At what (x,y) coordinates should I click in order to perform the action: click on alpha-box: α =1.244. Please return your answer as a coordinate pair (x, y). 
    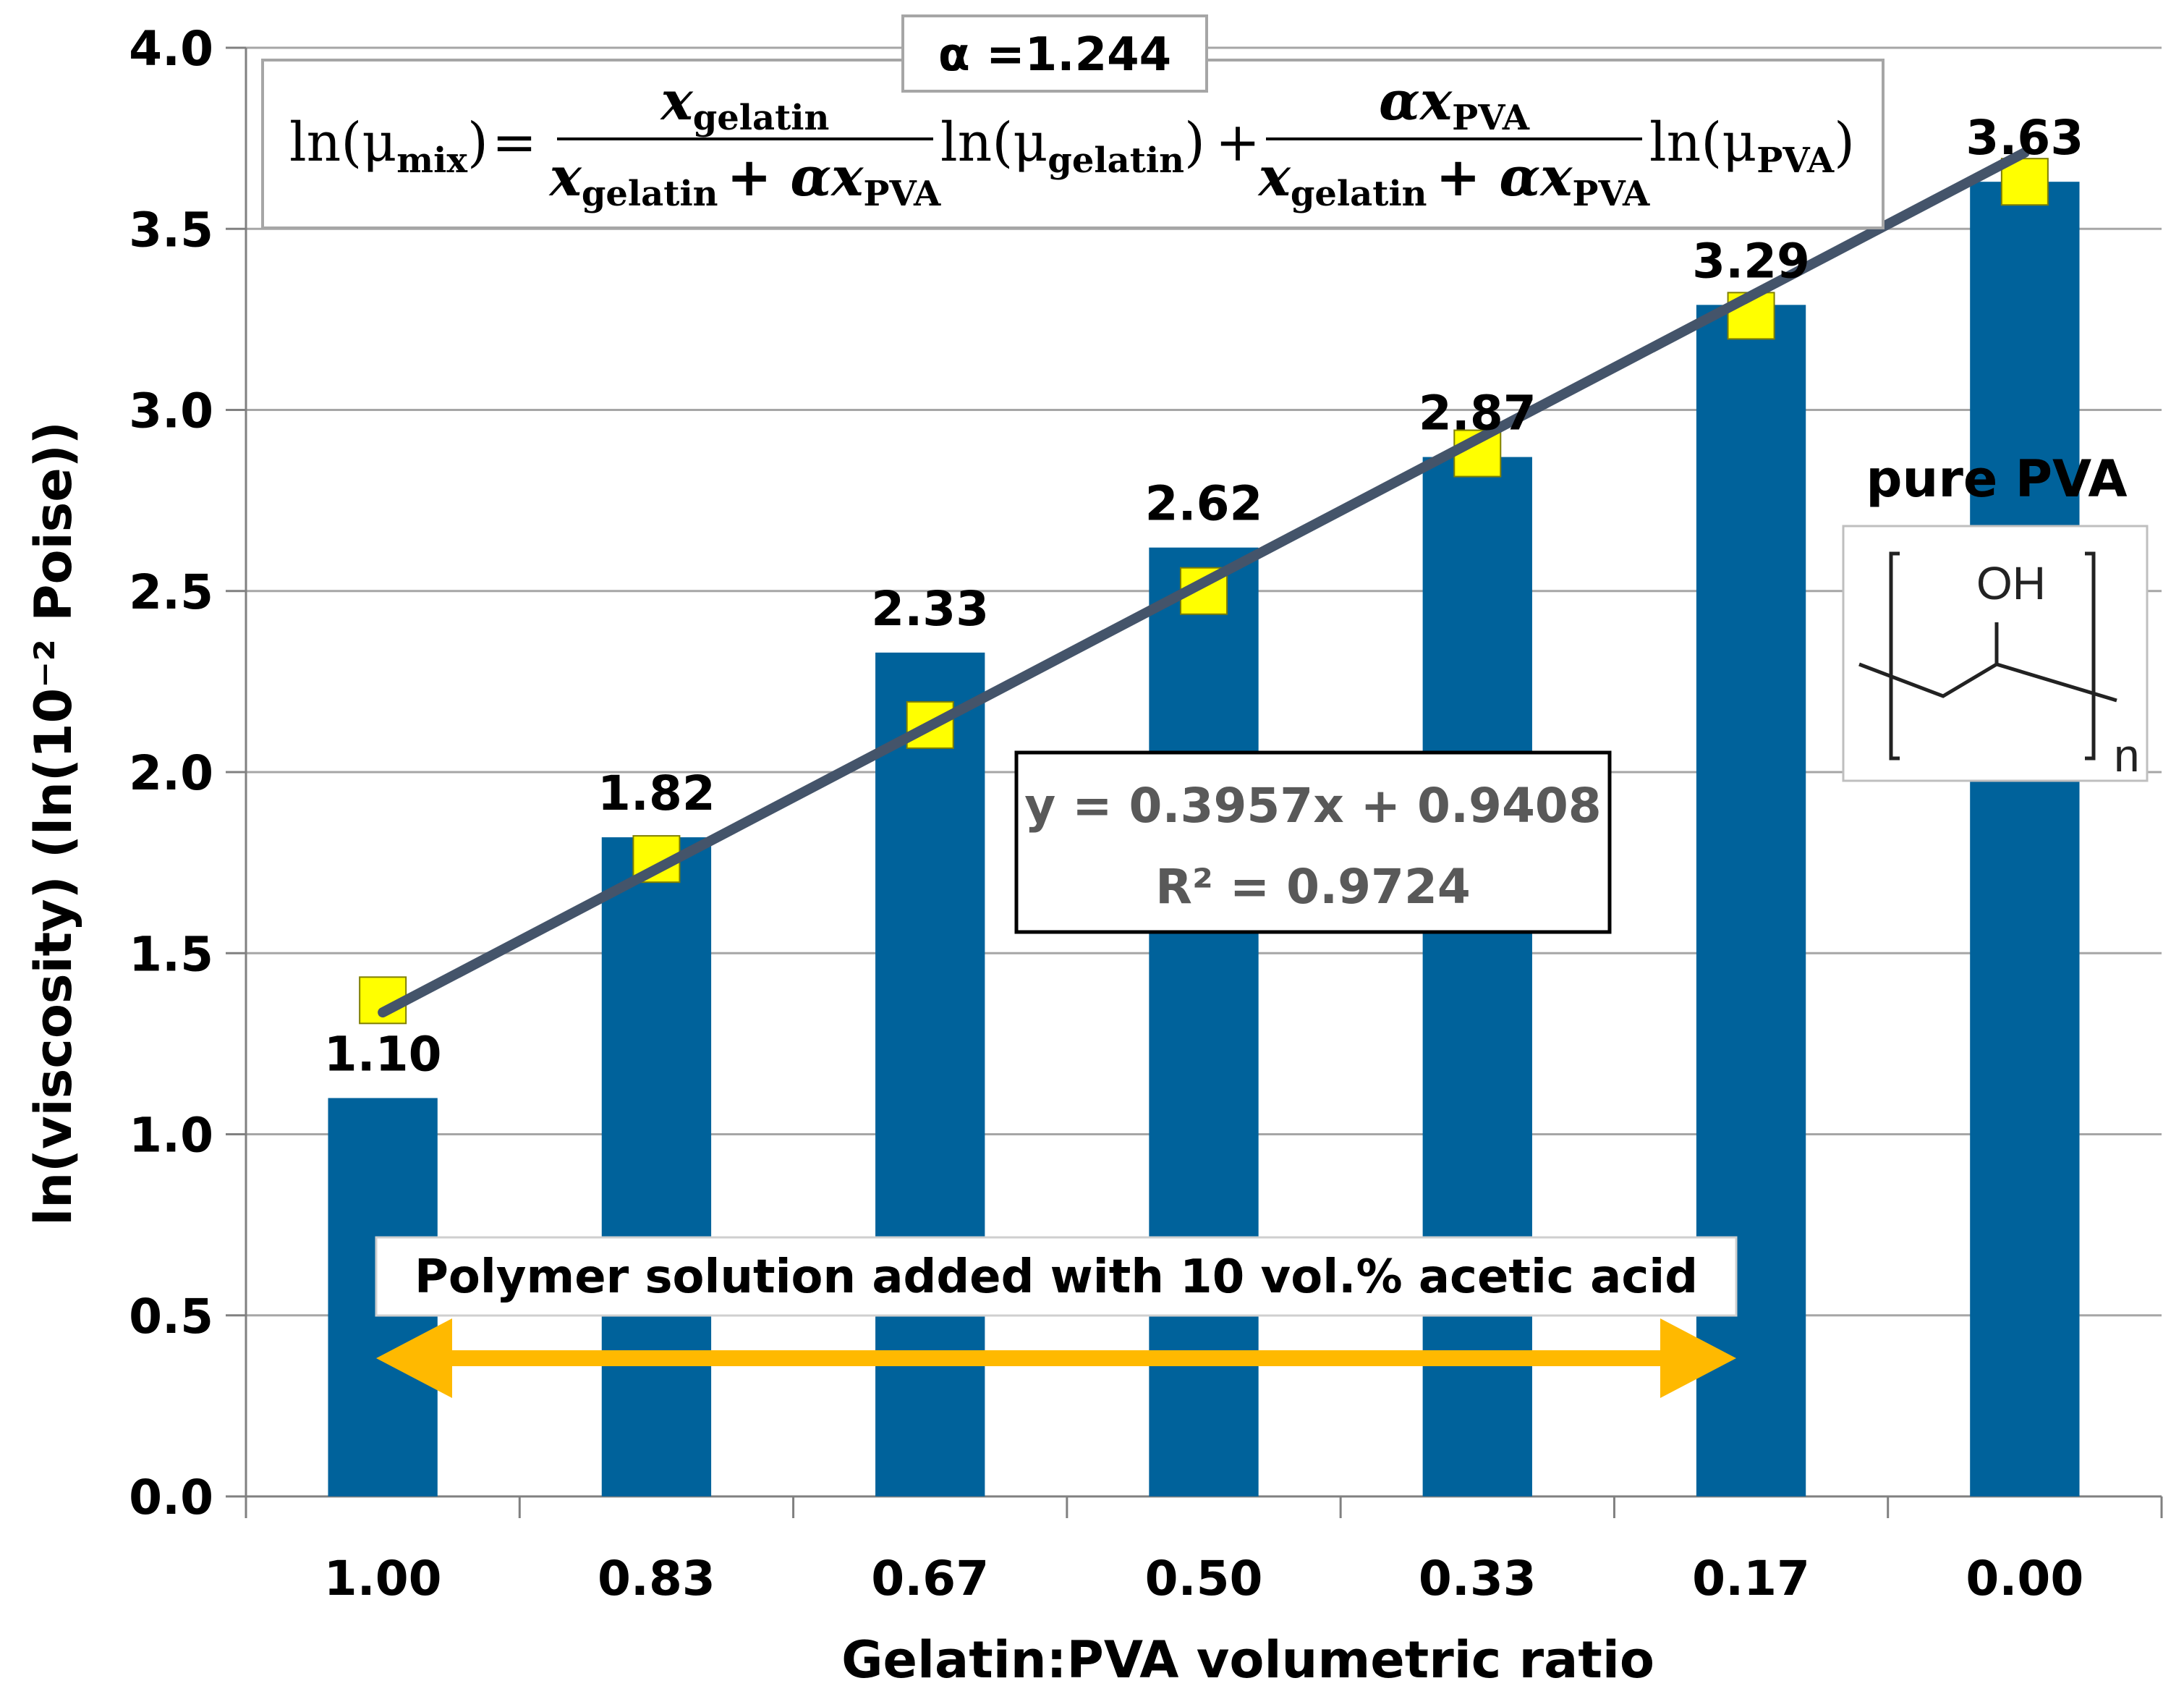
    Looking at the image, I should click on (1054, 53).